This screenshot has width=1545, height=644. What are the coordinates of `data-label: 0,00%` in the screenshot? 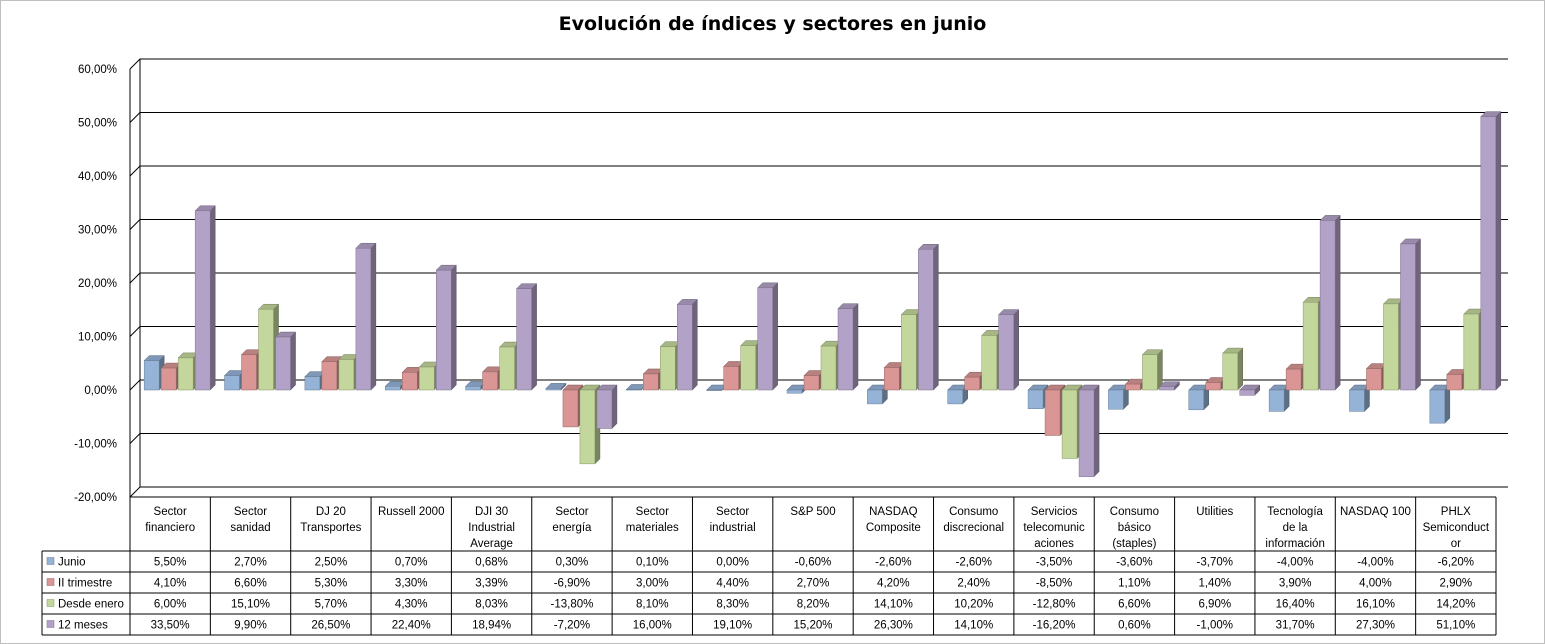 It's located at (732, 563).